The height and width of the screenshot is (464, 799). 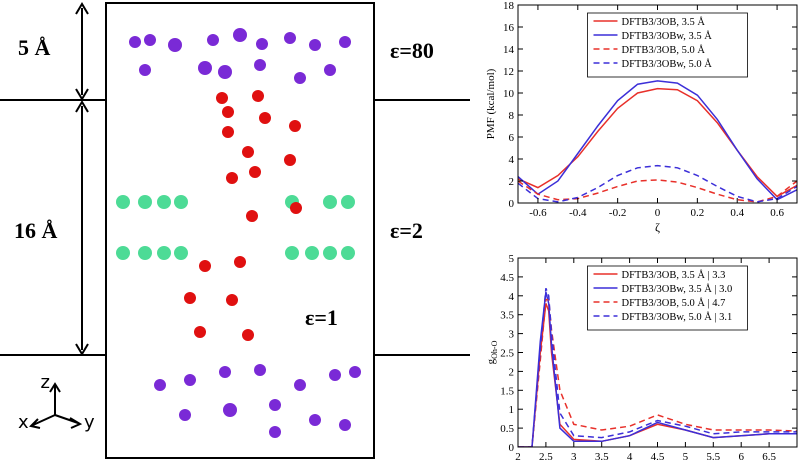 I want to click on legend-label: DFTB3/3OB, 3.5 Å | 3.3, so click(x=674, y=275).